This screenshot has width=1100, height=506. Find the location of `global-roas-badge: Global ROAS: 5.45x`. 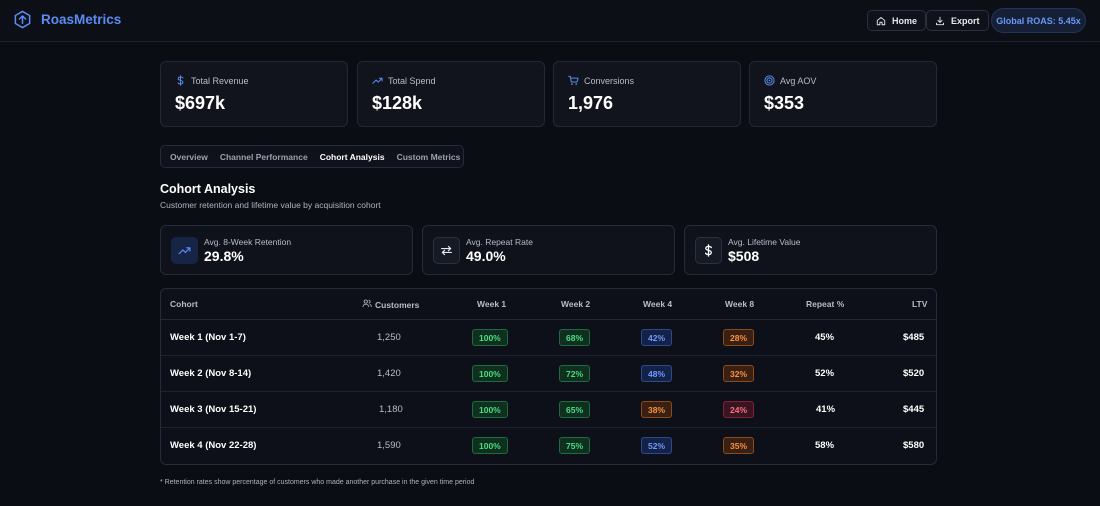

global-roas-badge: Global ROAS: 5.45x is located at coordinates (1038, 20).